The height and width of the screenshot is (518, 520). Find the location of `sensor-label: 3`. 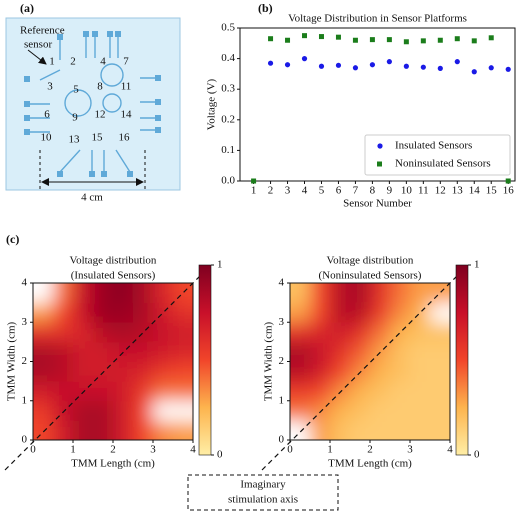

sensor-label: 3 is located at coordinates (50, 87).